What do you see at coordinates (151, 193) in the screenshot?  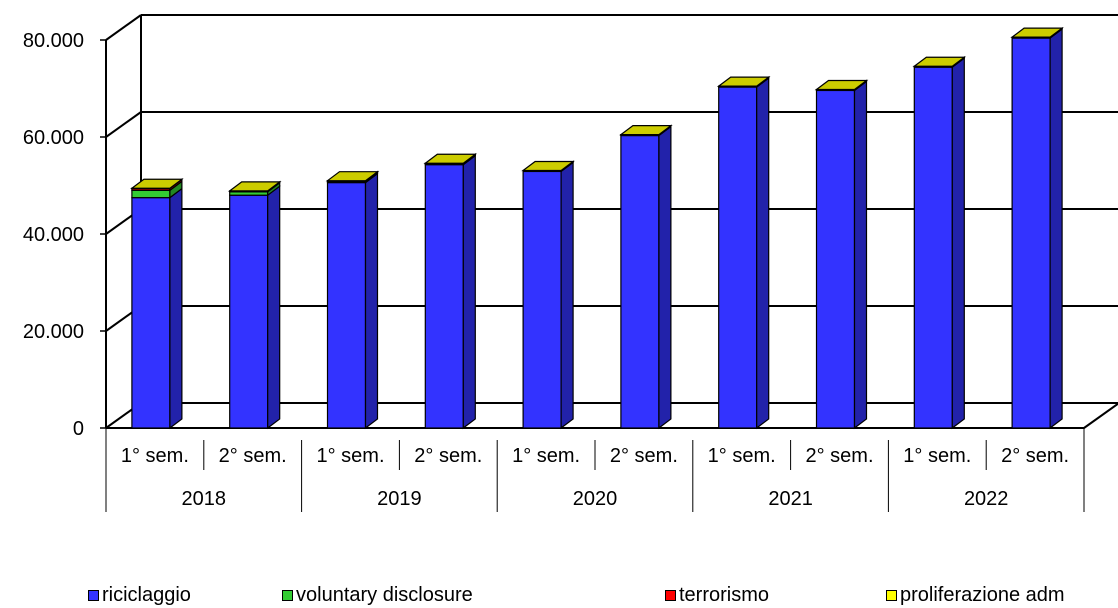 I see `bar-segment-voluntary-disclosure` at bounding box center [151, 193].